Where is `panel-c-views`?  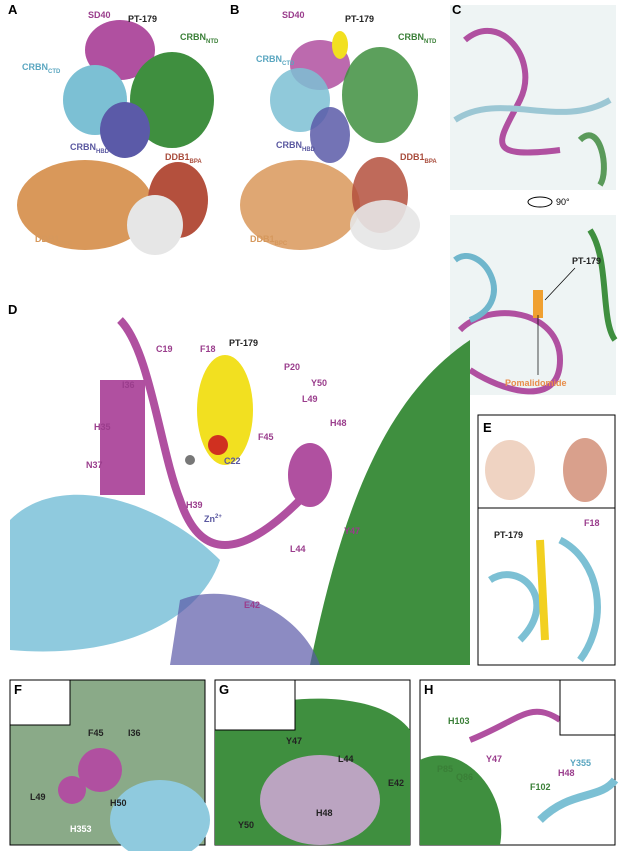
panel-c-views is located at coordinates (534, 200).